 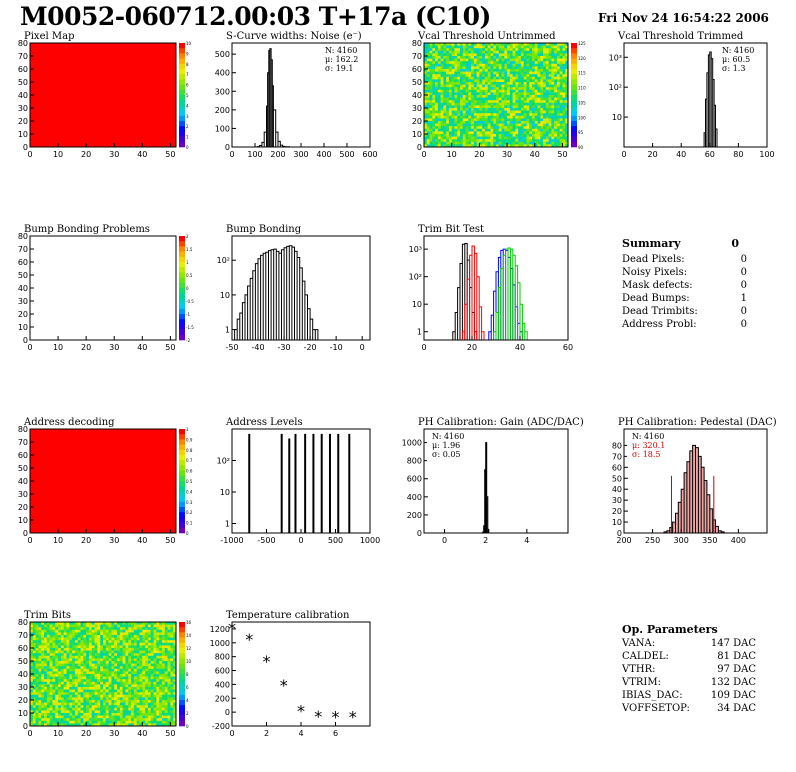 What do you see at coordinates (23, 700) in the screenshot?
I see `y-tick-label: 20` at bounding box center [23, 700].